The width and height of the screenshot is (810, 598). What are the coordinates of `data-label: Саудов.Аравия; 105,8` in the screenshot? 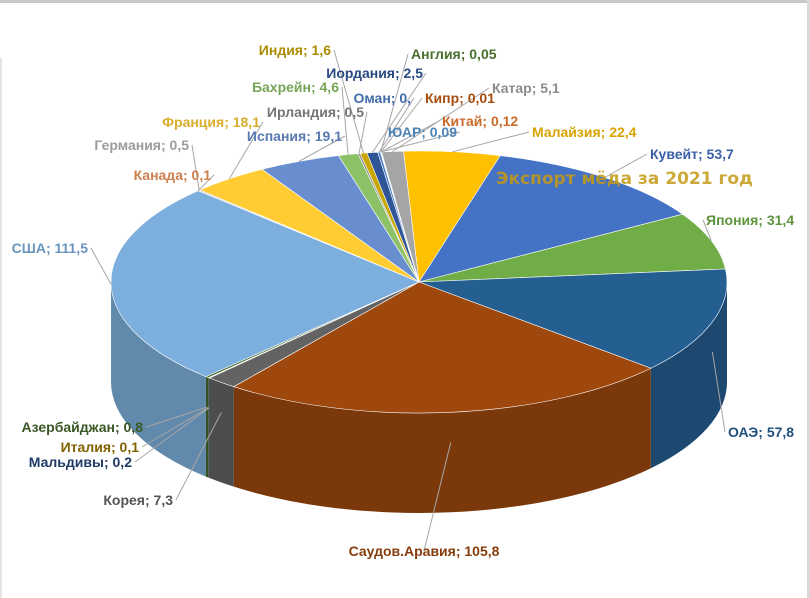 It's located at (424, 551).